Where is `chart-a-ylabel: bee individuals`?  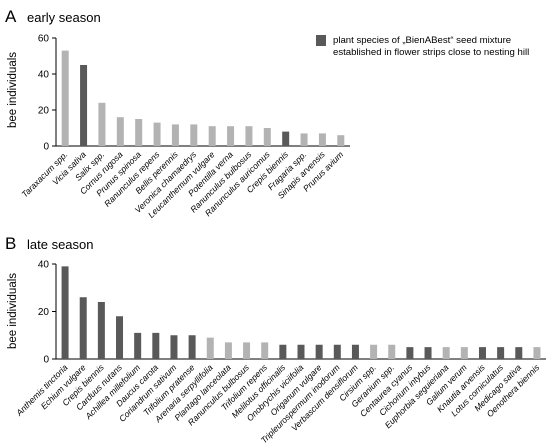
chart-a-ylabel: bee individuals is located at coordinates (13, 90).